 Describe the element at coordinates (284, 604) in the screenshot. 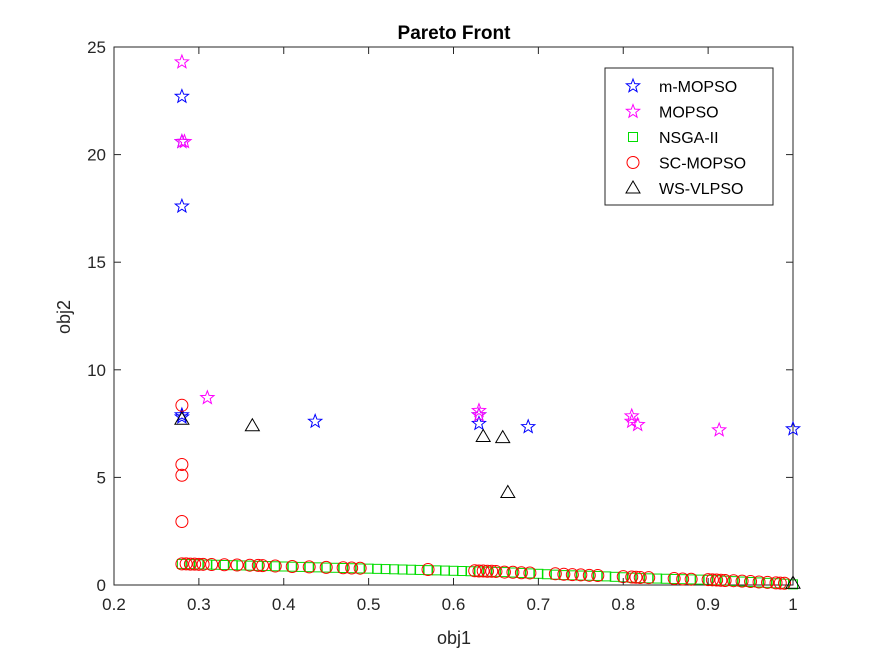

I see `x-tick-label: 0.4` at that location.